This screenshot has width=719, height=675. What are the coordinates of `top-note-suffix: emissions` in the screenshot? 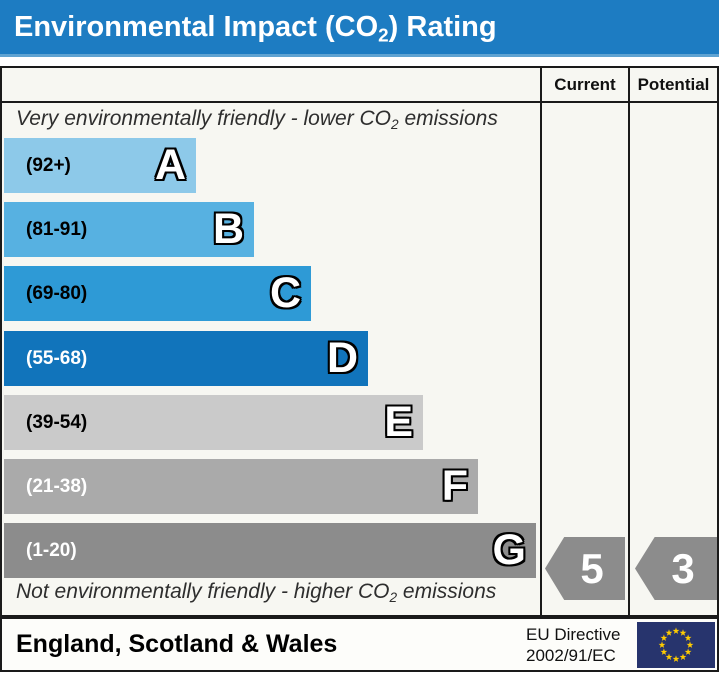 It's located at (448, 118).